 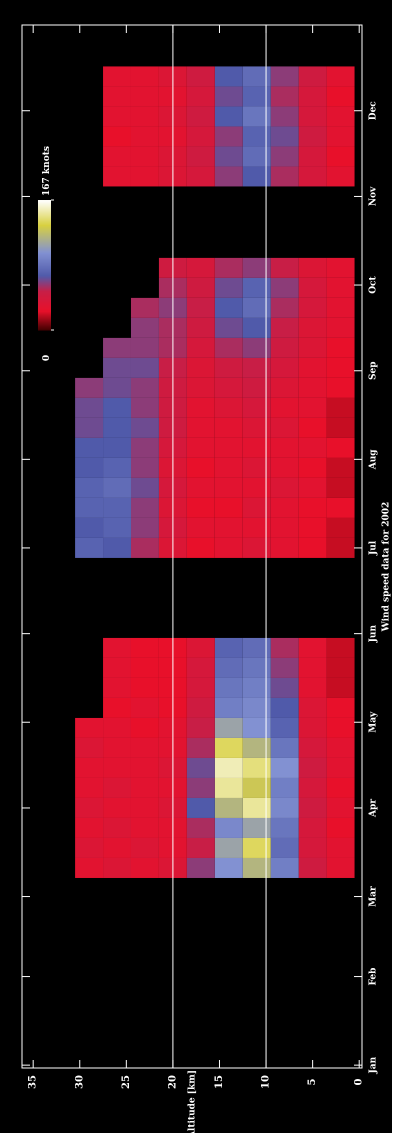 I want to click on y-tick-label: 25, so click(x=126, y=1082).